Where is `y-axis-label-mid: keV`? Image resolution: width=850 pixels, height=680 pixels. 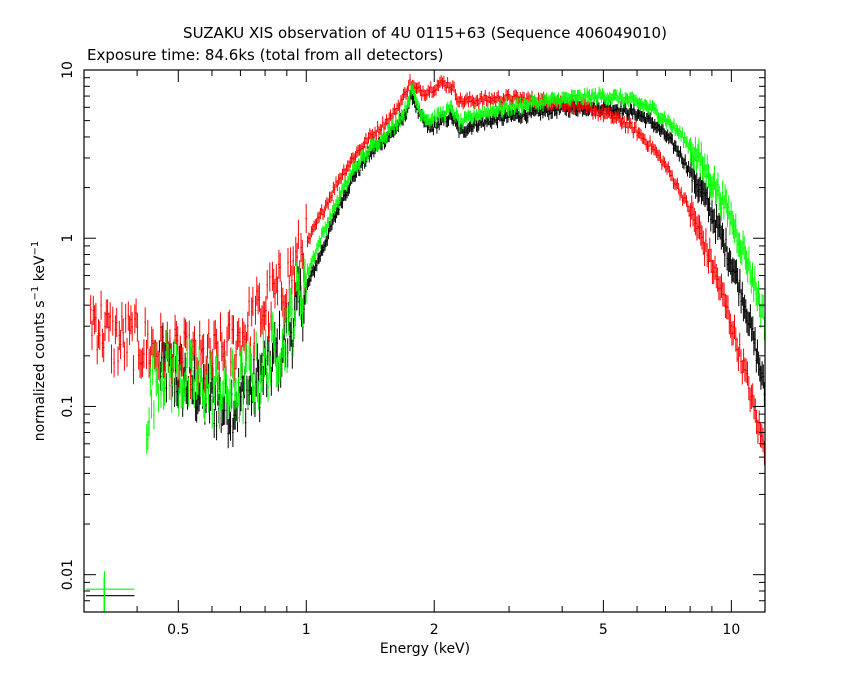
y-axis-label-mid: keV is located at coordinates (40, 270).